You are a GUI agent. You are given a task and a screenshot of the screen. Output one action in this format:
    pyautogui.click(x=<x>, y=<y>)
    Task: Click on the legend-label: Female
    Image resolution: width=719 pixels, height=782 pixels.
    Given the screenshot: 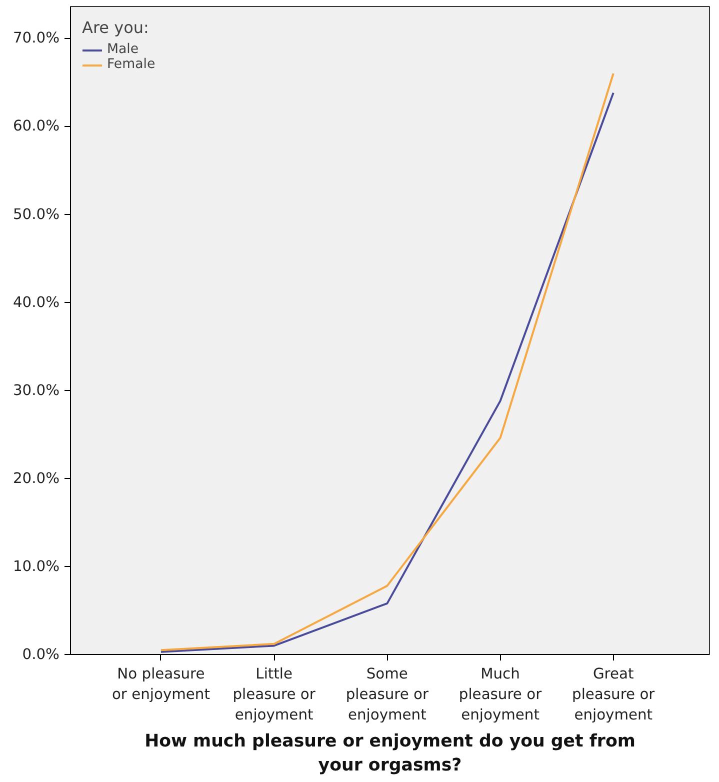 What is the action you would take?
    pyautogui.click(x=131, y=64)
    